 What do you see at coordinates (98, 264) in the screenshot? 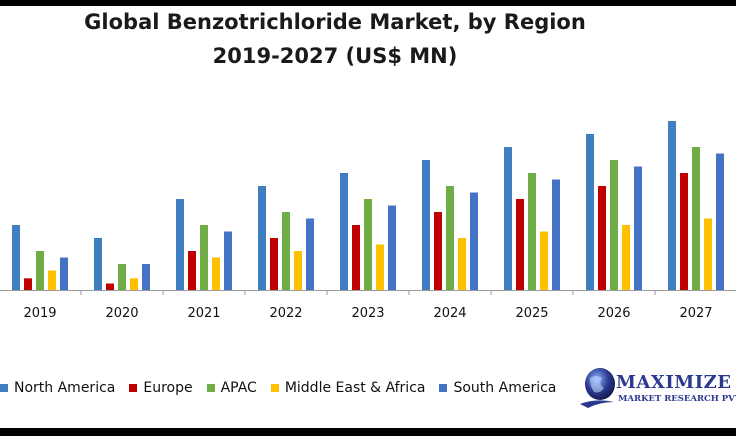
I see `bar-north-america-2020` at bounding box center [98, 264].